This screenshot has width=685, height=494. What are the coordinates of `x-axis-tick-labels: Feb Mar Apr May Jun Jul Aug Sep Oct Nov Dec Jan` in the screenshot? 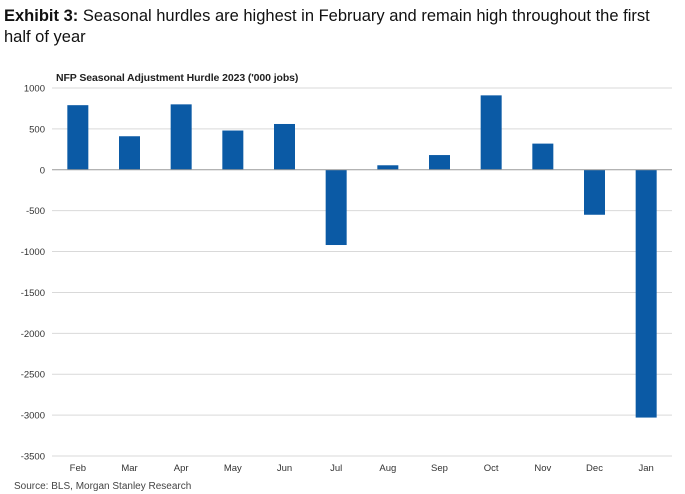 It's located at (362, 468).